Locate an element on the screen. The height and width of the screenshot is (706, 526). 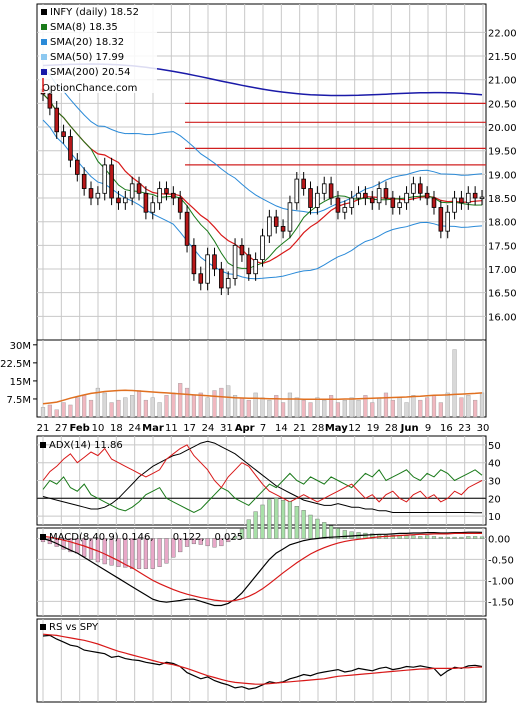
xaxis-label-3: 10 is located at coordinates (98, 428).